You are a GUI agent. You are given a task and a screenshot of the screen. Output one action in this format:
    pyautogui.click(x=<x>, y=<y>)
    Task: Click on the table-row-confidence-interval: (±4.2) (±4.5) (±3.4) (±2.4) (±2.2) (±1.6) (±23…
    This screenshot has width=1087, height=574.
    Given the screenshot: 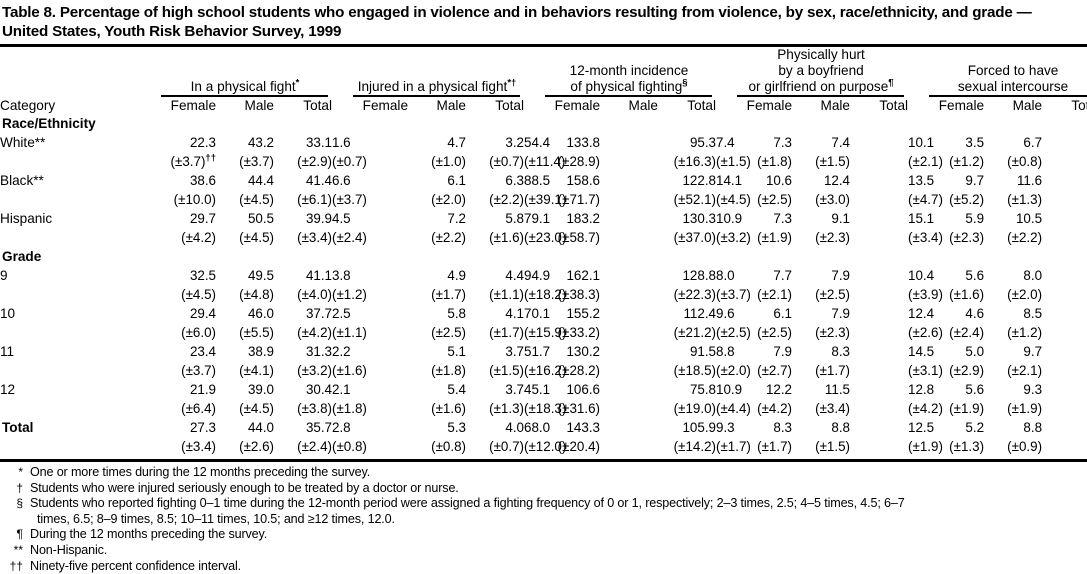 What is the action you would take?
    pyautogui.click(x=543, y=237)
    